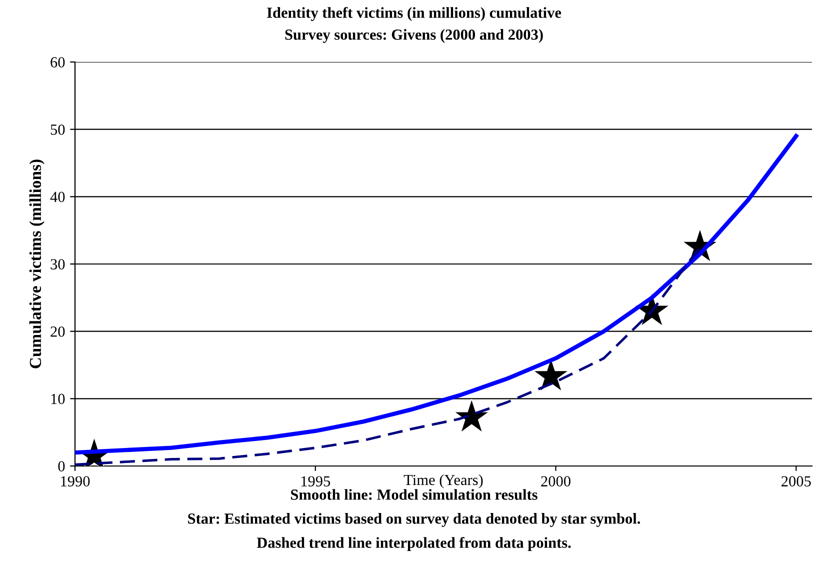 The height and width of the screenshot is (573, 828). What do you see at coordinates (472, 415) in the screenshot?
I see `point` at bounding box center [472, 415].